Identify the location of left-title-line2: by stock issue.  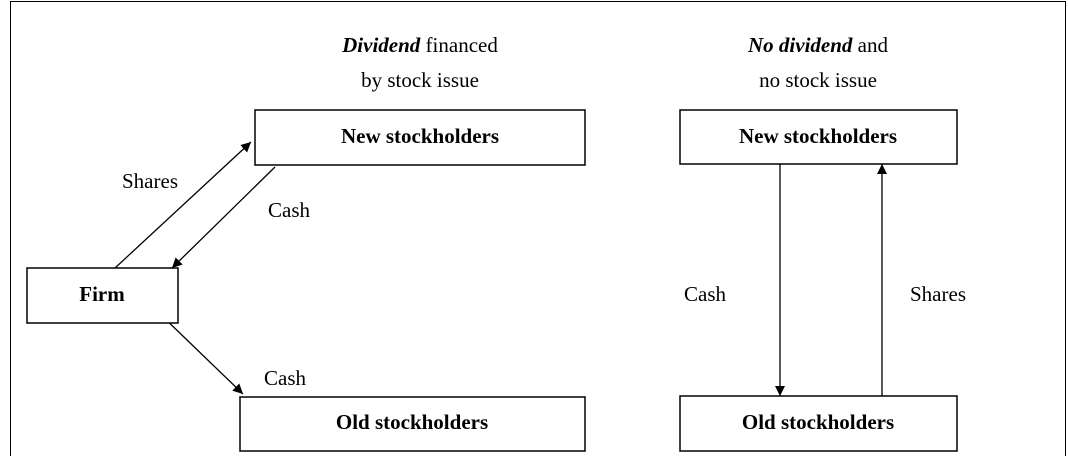
(420, 80).